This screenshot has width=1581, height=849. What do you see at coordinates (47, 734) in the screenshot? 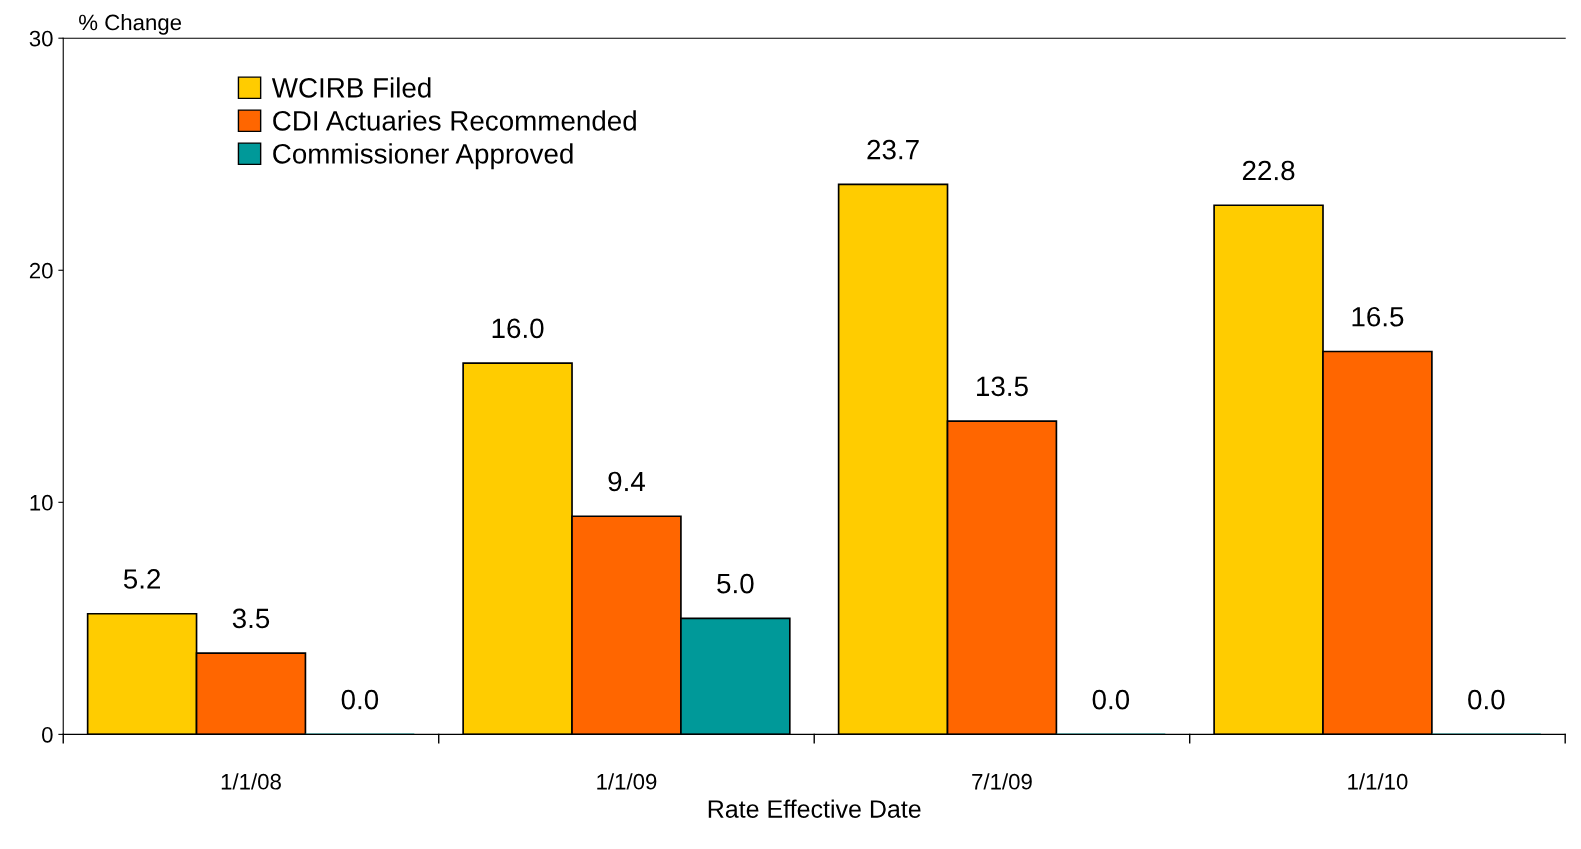
I see `y-tick-label: 0` at bounding box center [47, 734].